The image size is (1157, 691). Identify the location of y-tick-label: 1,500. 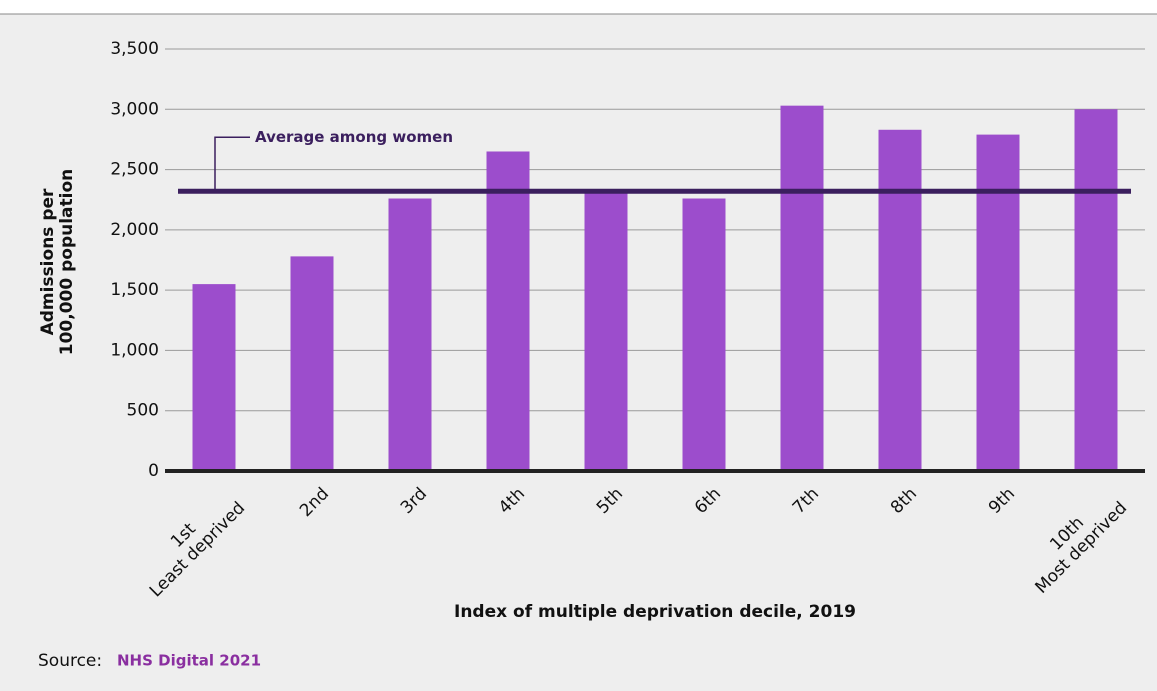
(134, 290).